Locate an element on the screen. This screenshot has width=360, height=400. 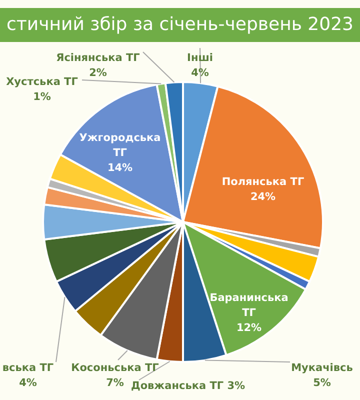
data-label: 24% is located at coordinates (263, 197).